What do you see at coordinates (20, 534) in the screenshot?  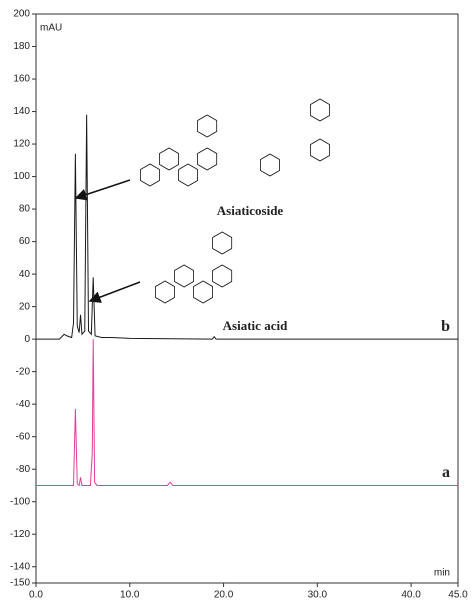 I see `y-tick-label: -120` at bounding box center [20, 534].